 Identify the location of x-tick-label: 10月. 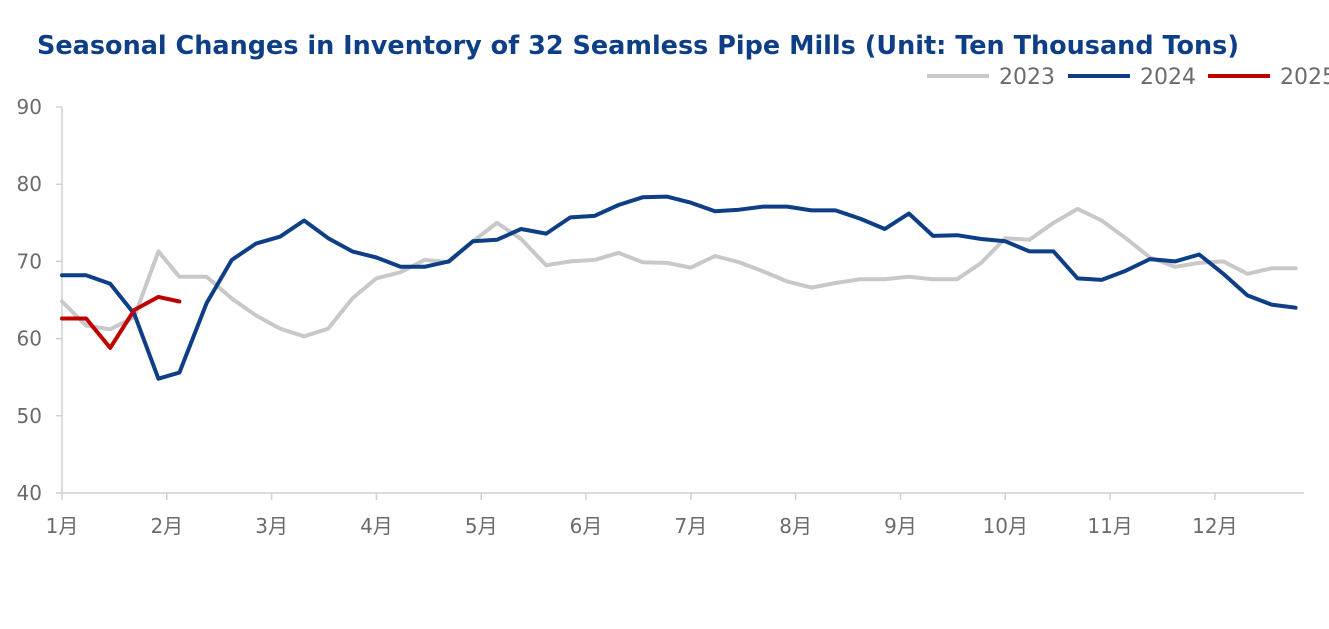
(1005, 526).